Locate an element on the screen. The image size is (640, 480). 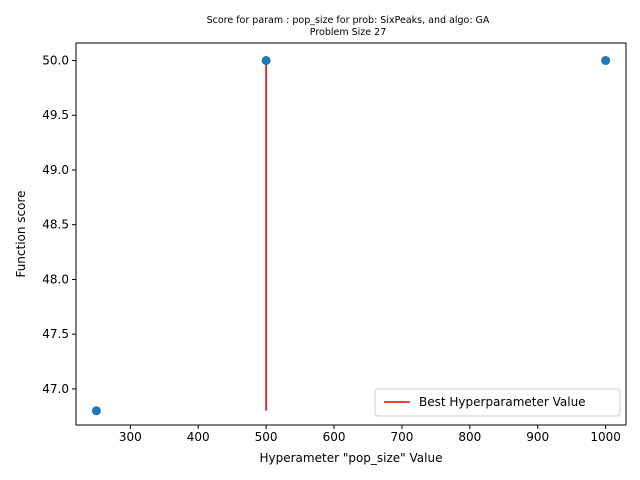
legend-box is located at coordinates (497, 402).